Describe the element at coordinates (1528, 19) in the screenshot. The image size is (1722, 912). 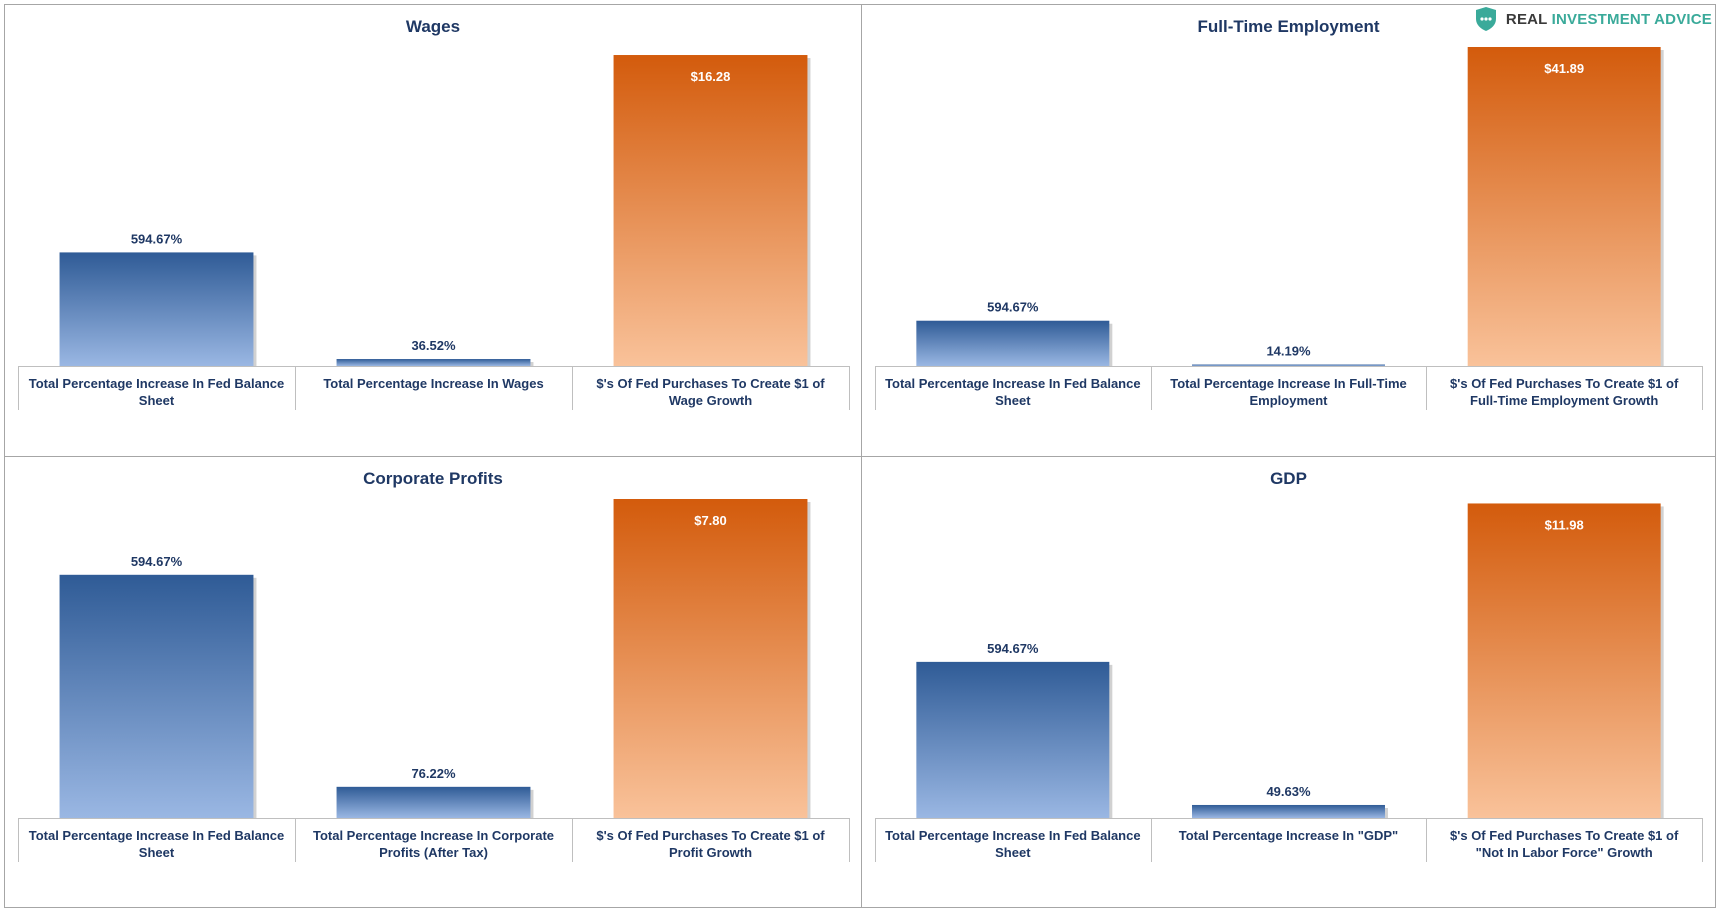
I see `brand-name-part1: REAL` at that location.